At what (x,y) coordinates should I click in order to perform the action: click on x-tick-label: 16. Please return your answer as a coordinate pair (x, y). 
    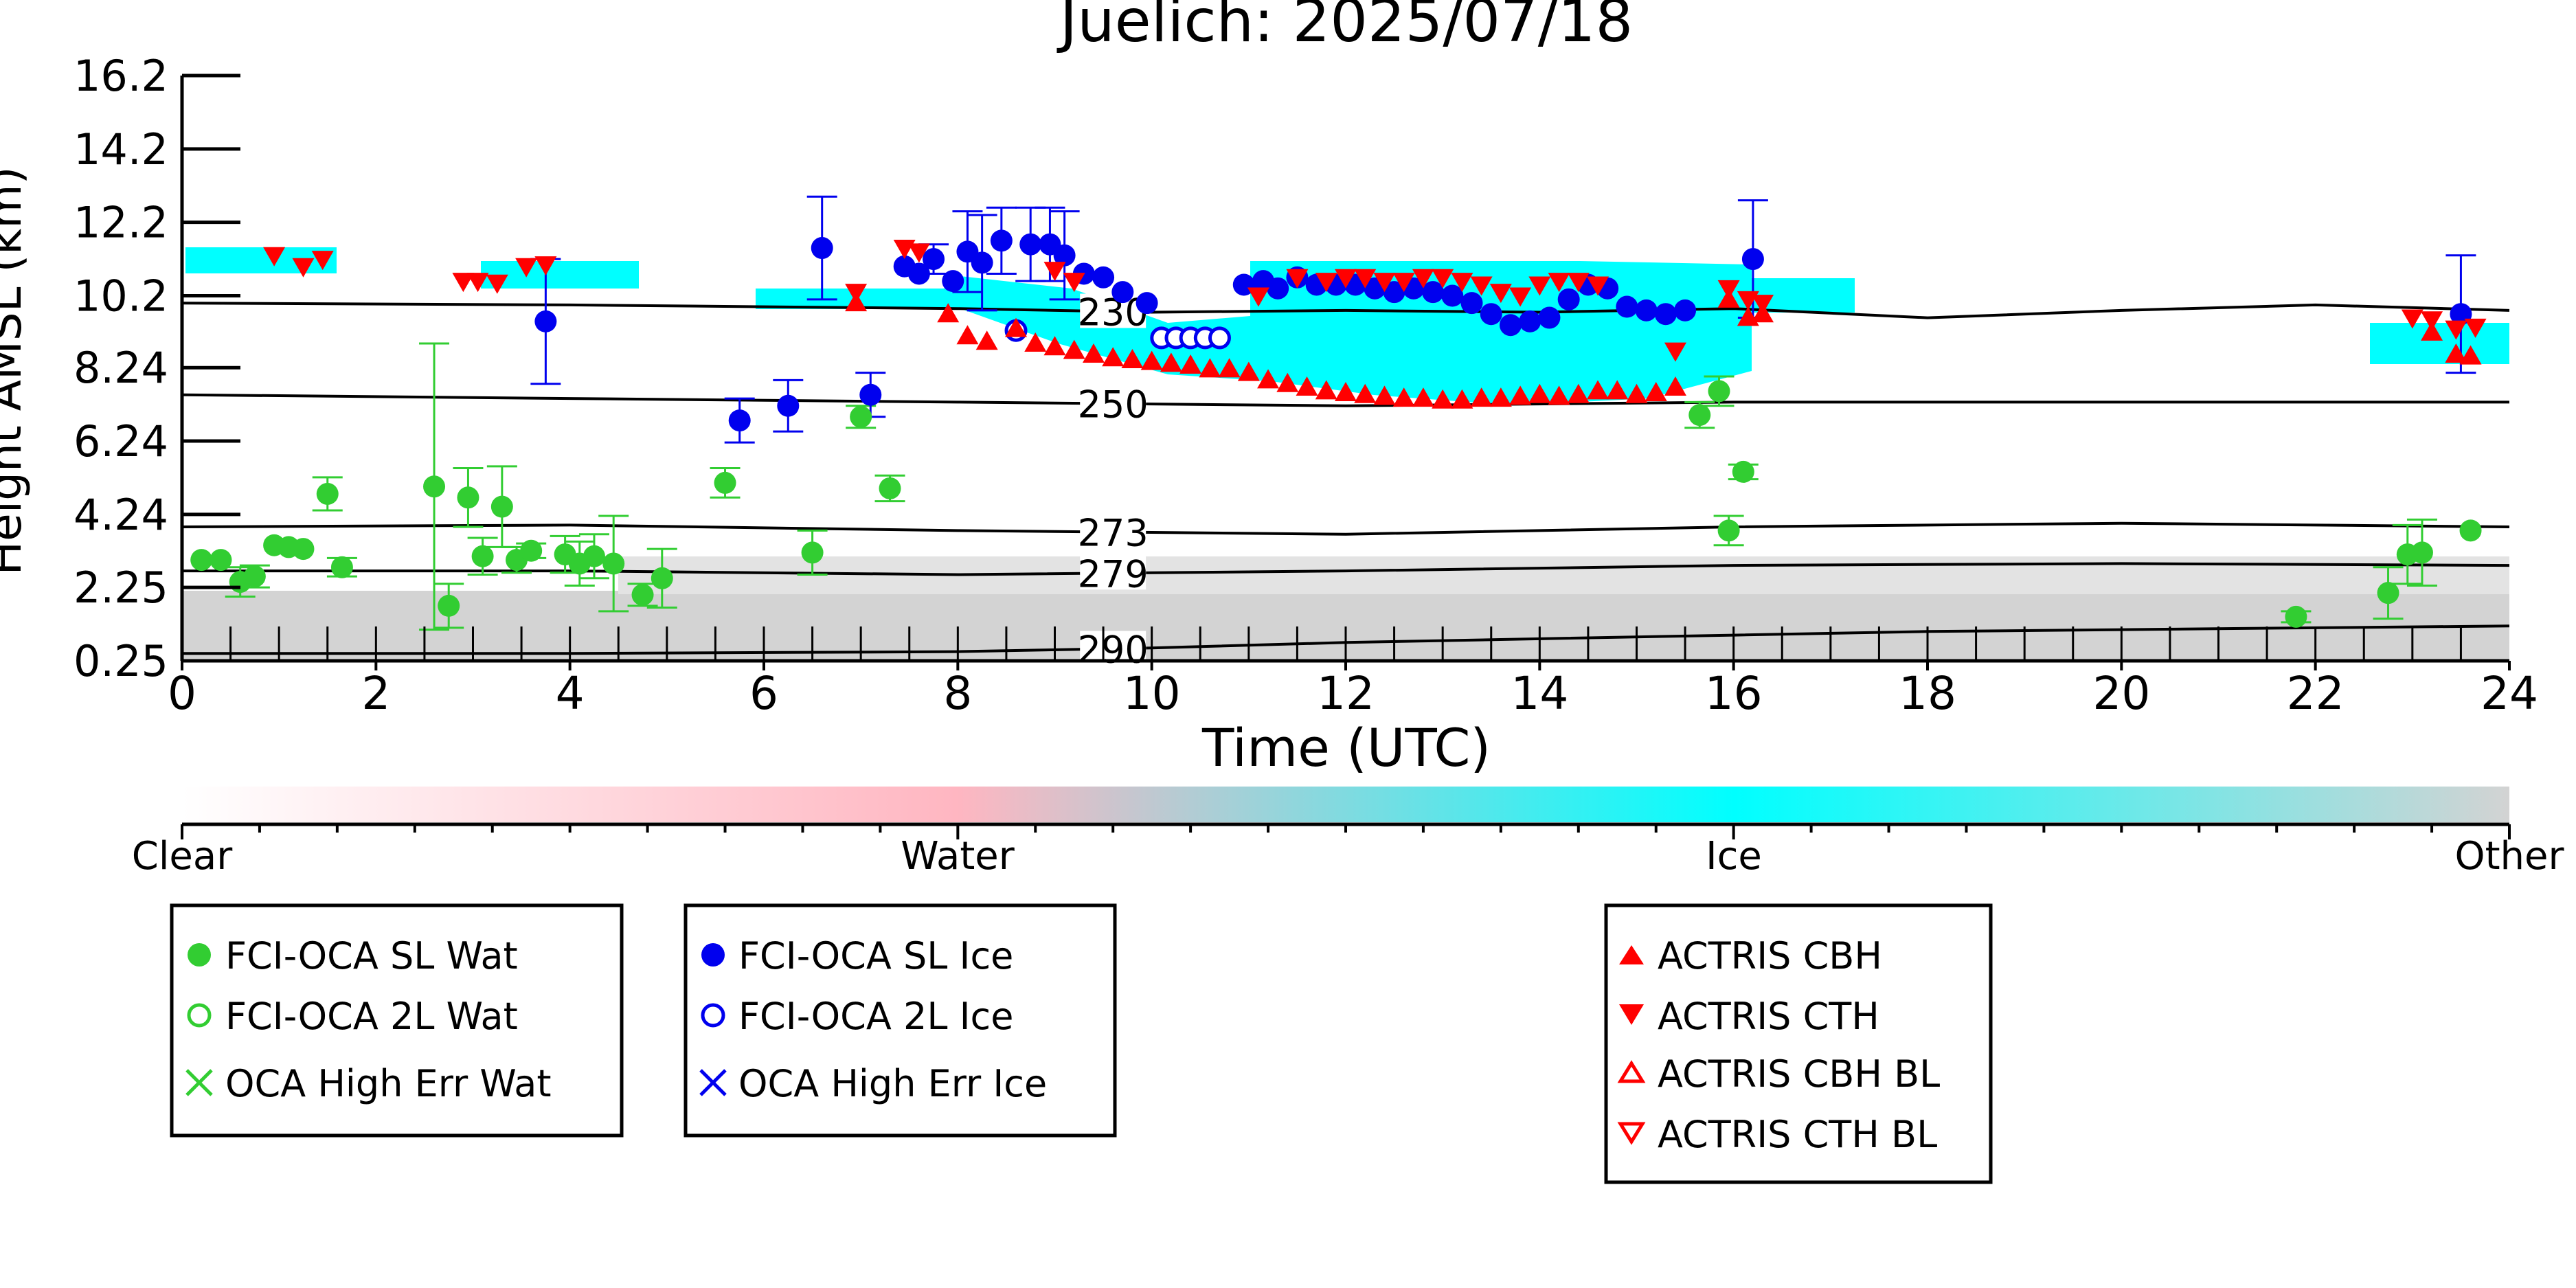
    Looking at the image, I should click on (1734, 693).